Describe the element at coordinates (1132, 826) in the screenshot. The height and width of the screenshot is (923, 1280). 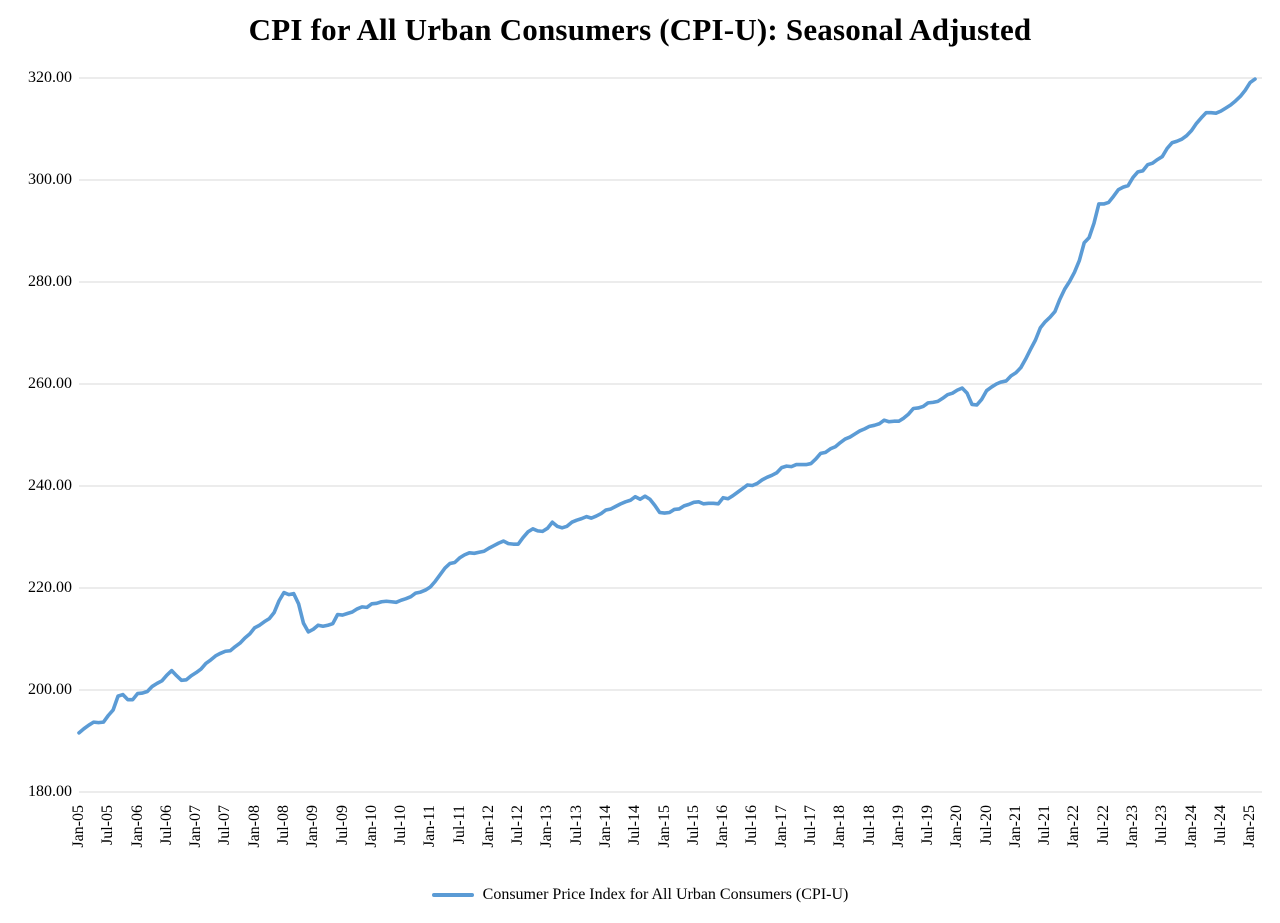
I see `x-axis-tick-label: Jan-23` at that location.